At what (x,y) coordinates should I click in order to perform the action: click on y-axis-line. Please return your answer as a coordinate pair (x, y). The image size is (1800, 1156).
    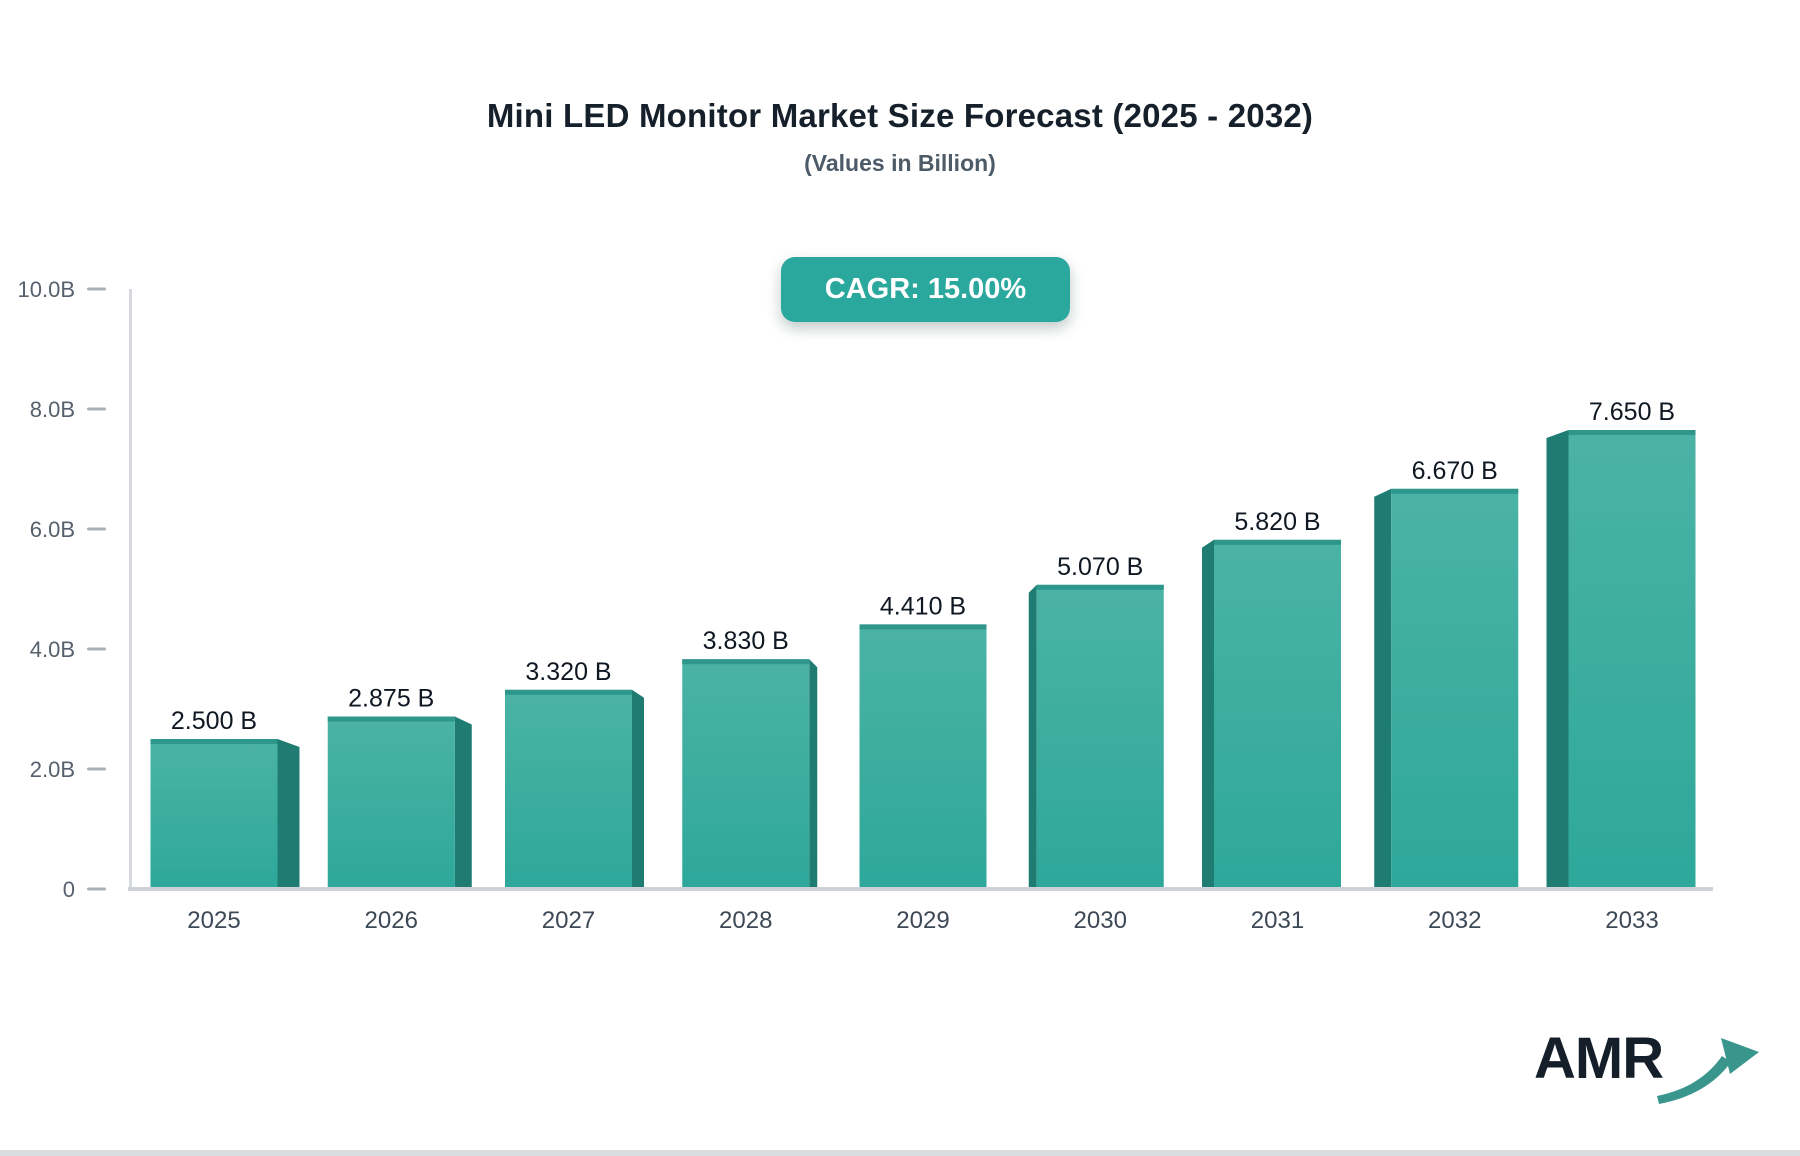
    Looking at the image, I should click on (130, 590).